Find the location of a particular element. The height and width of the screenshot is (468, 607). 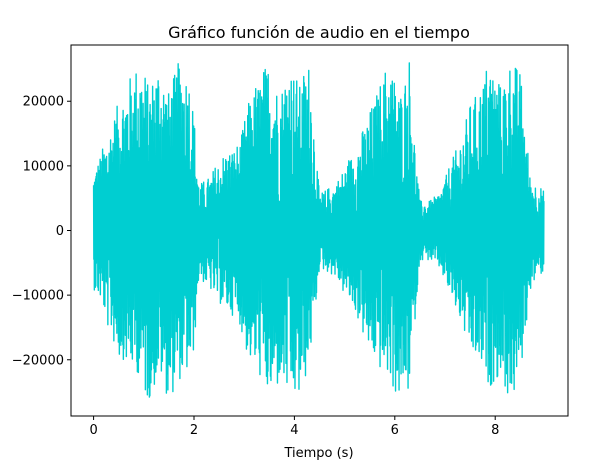

chart-title: Gráfico función de audio en el tiempo is located at coordinates (319, 32).